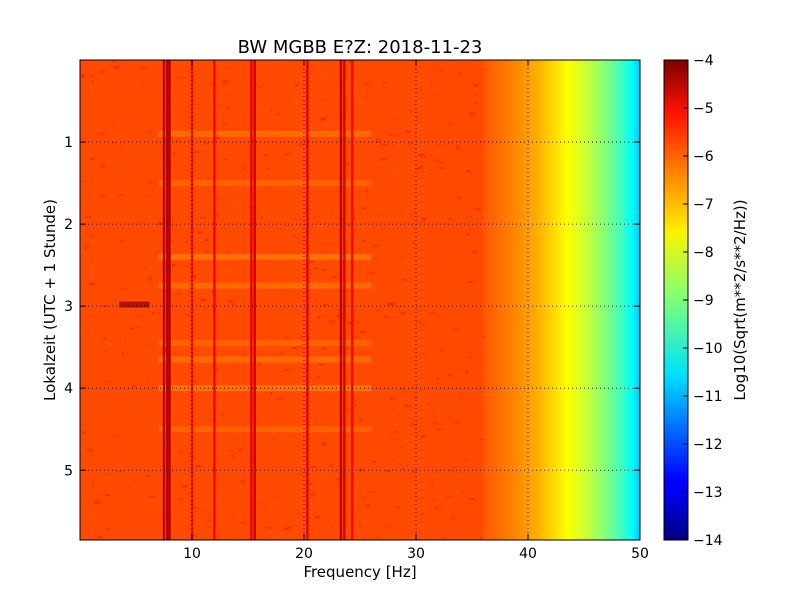 The image size is (800, 604). I want to click on time-event-band, so click(265, 133).